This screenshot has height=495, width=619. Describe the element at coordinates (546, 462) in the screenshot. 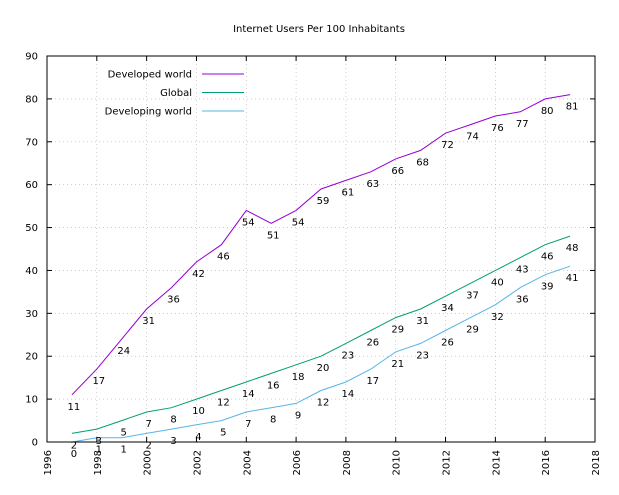

I see `x-tick-label: 2016` at that location.